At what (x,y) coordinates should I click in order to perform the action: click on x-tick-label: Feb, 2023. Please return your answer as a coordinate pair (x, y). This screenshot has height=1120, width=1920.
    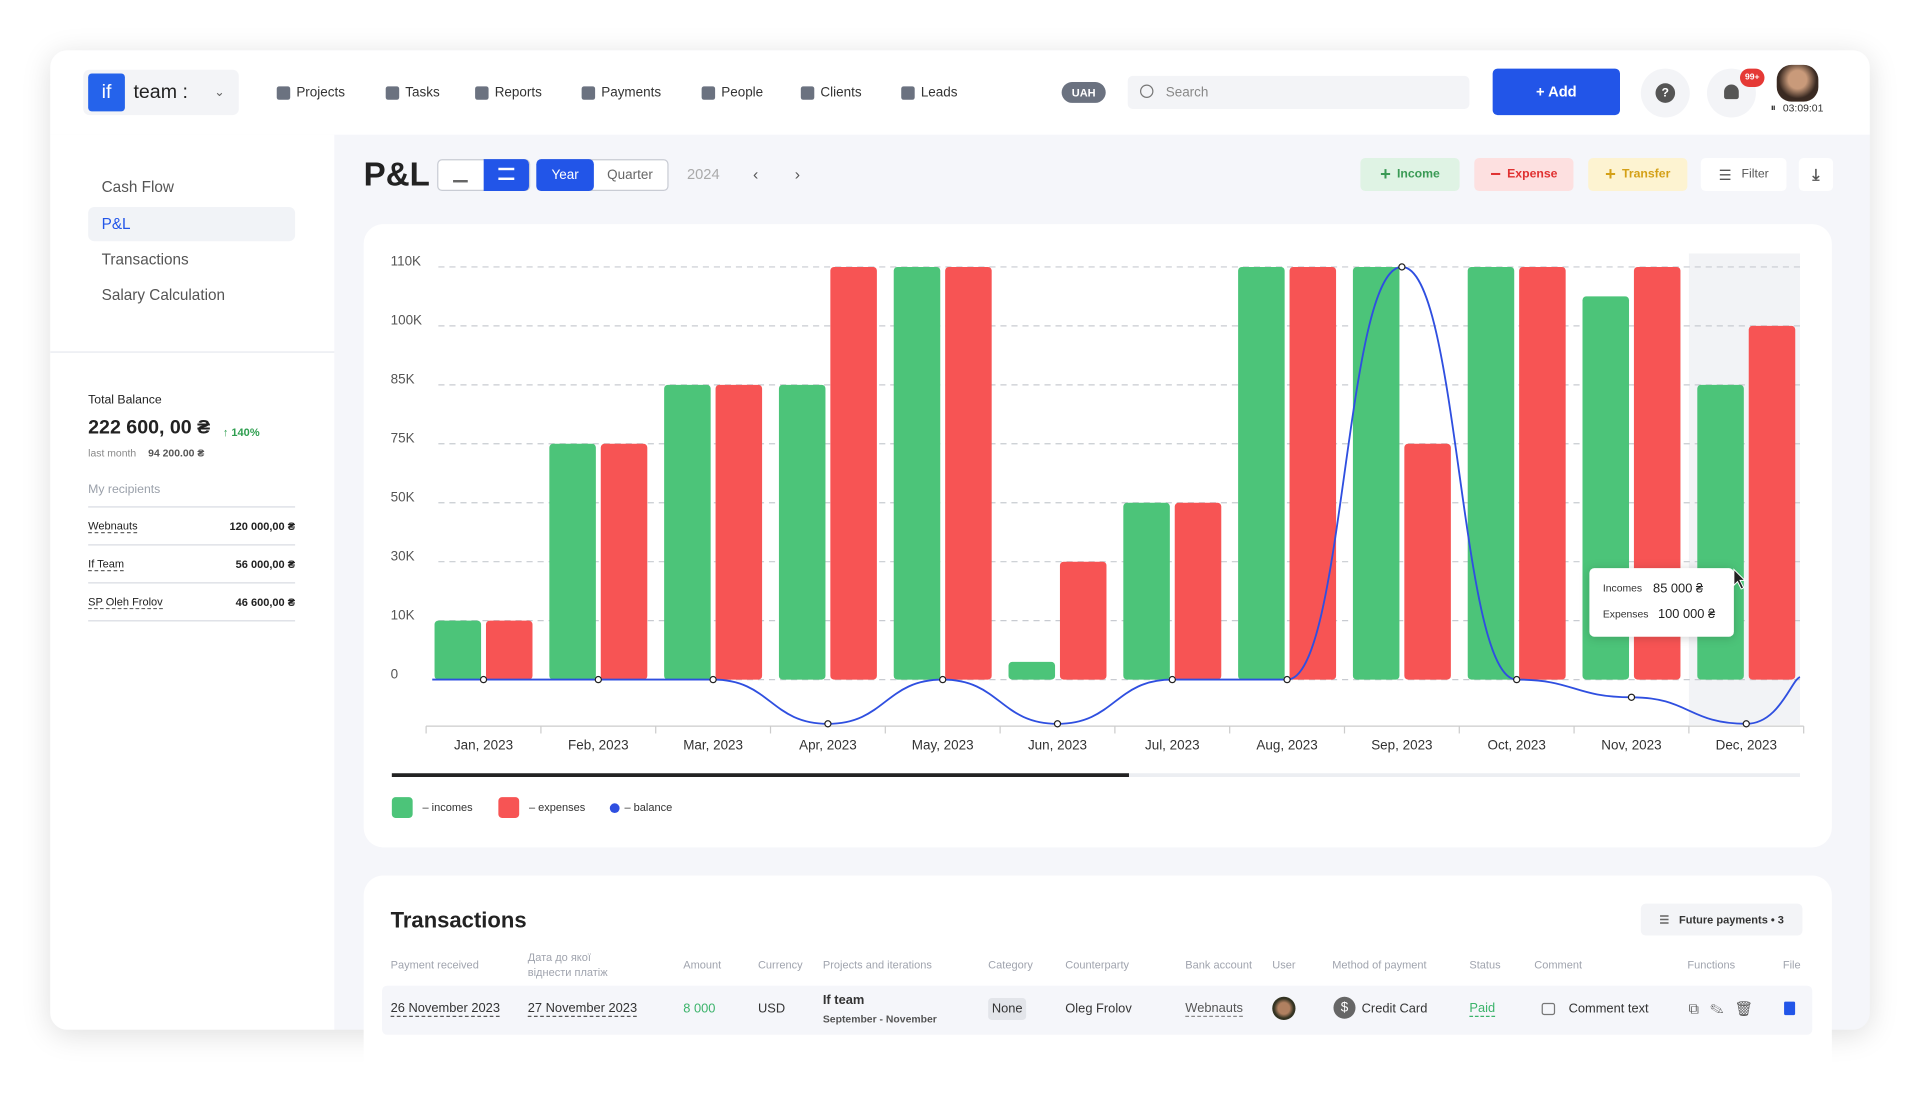
    Looking at the image, I should click on (598, 744).